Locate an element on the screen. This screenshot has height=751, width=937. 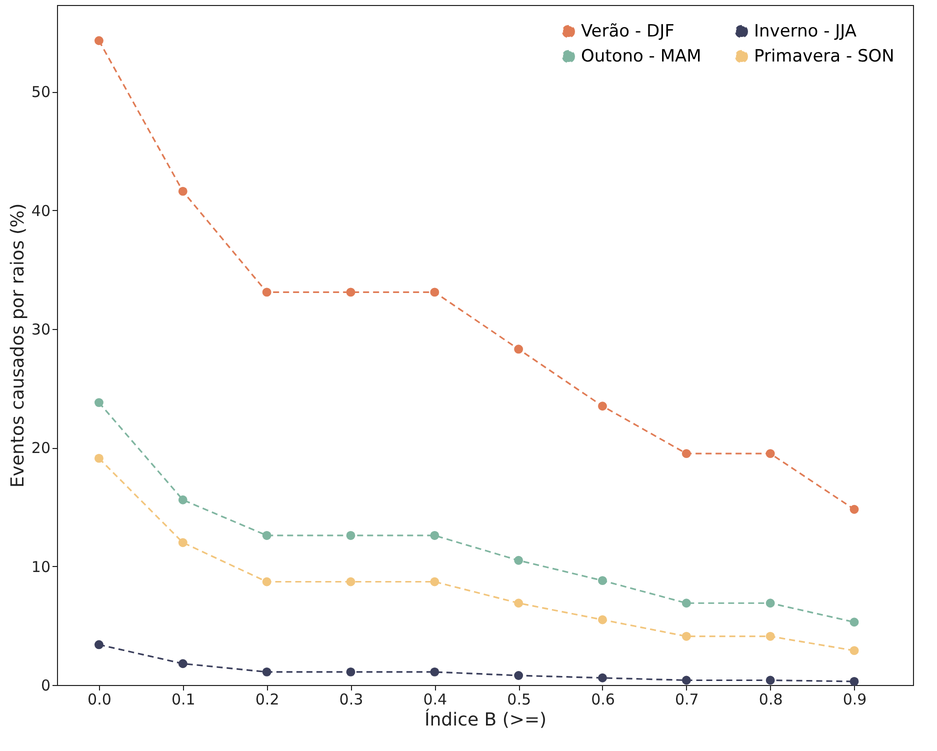
y-tick-label: 50 is located at coordinates (40, 92).